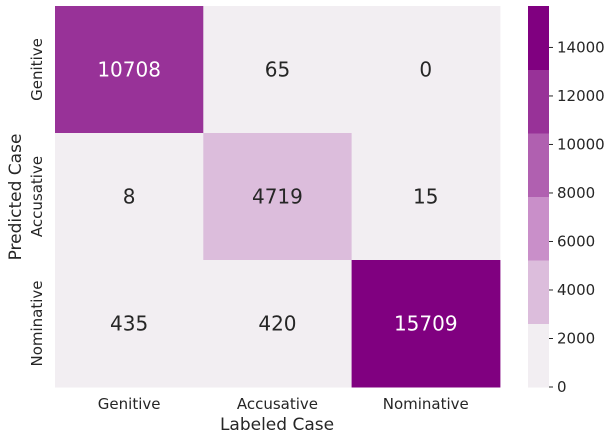 This screenshot has height=441, width=612. What do you see at coordinates (576, 193) in the screenshot?
I see `colorbar-tick-label: 8000` at bounding box center [576, 193].